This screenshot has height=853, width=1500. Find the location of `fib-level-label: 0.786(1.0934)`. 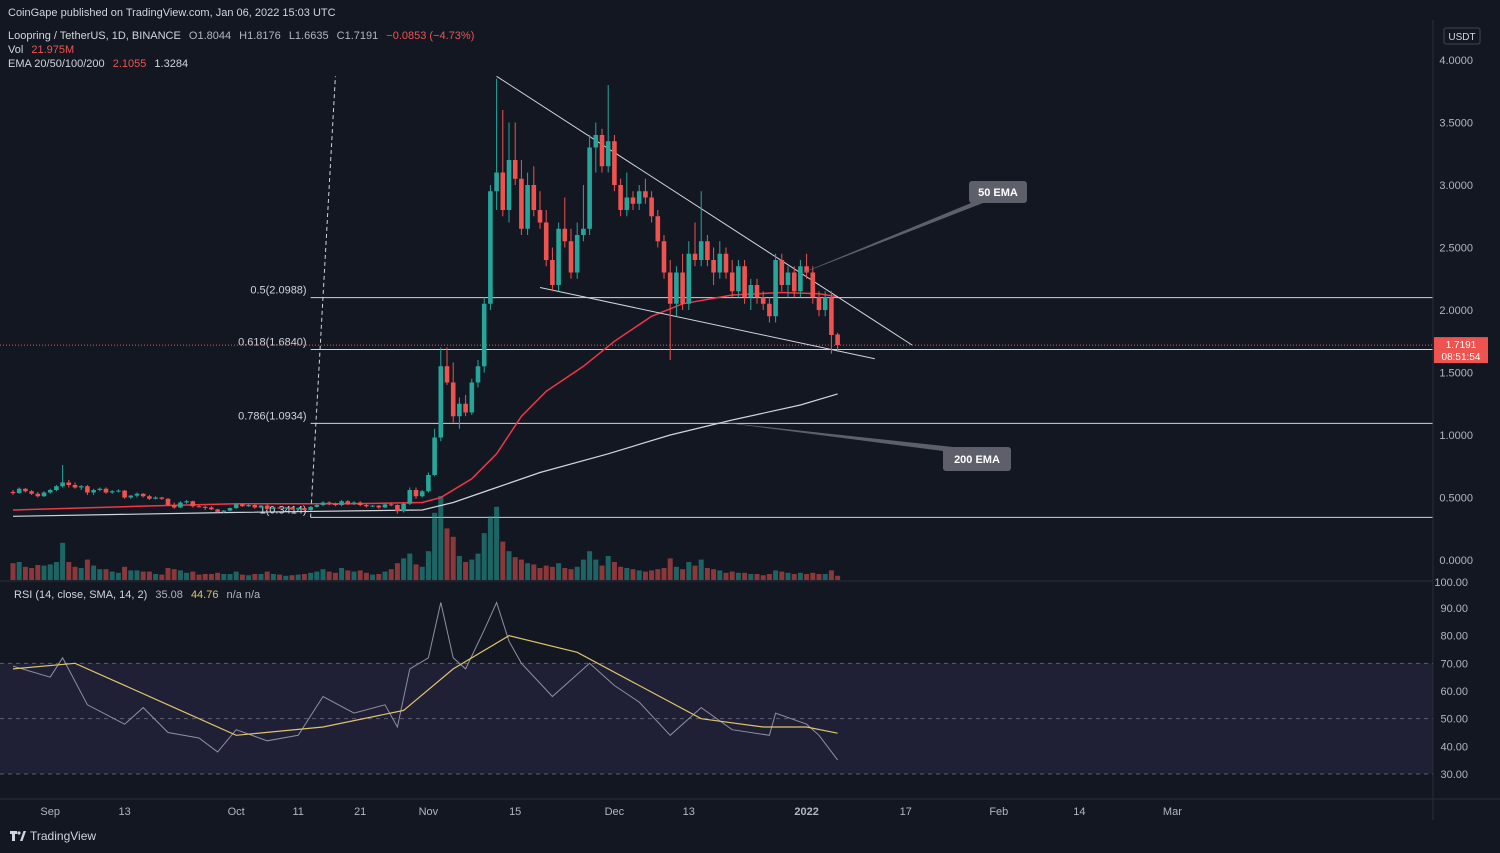

fib-level-label: 0.786(1.0934) is located at coordinates (272, 416).